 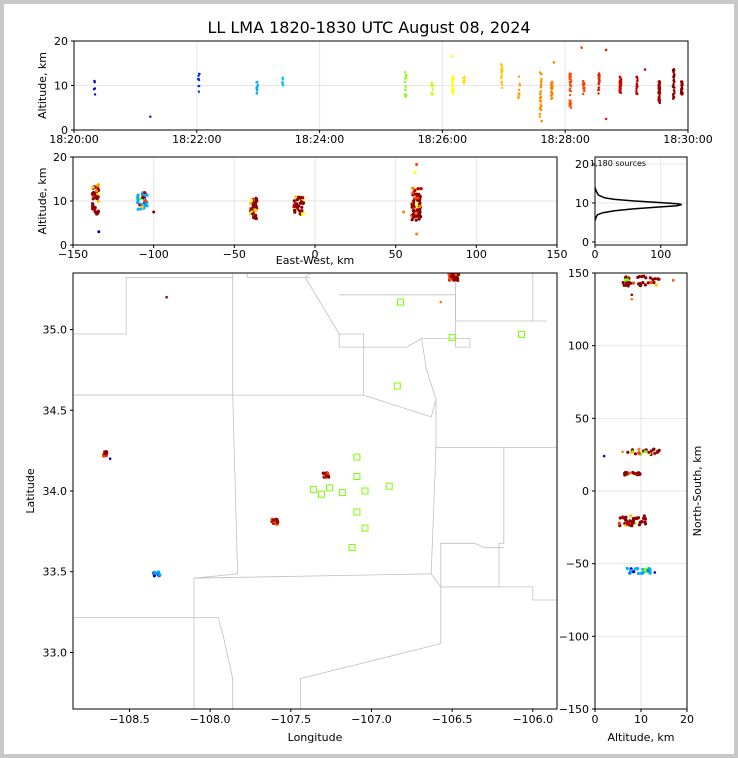 I want to click on x-axis-label: East-West, km, so click(x=315, y=260).